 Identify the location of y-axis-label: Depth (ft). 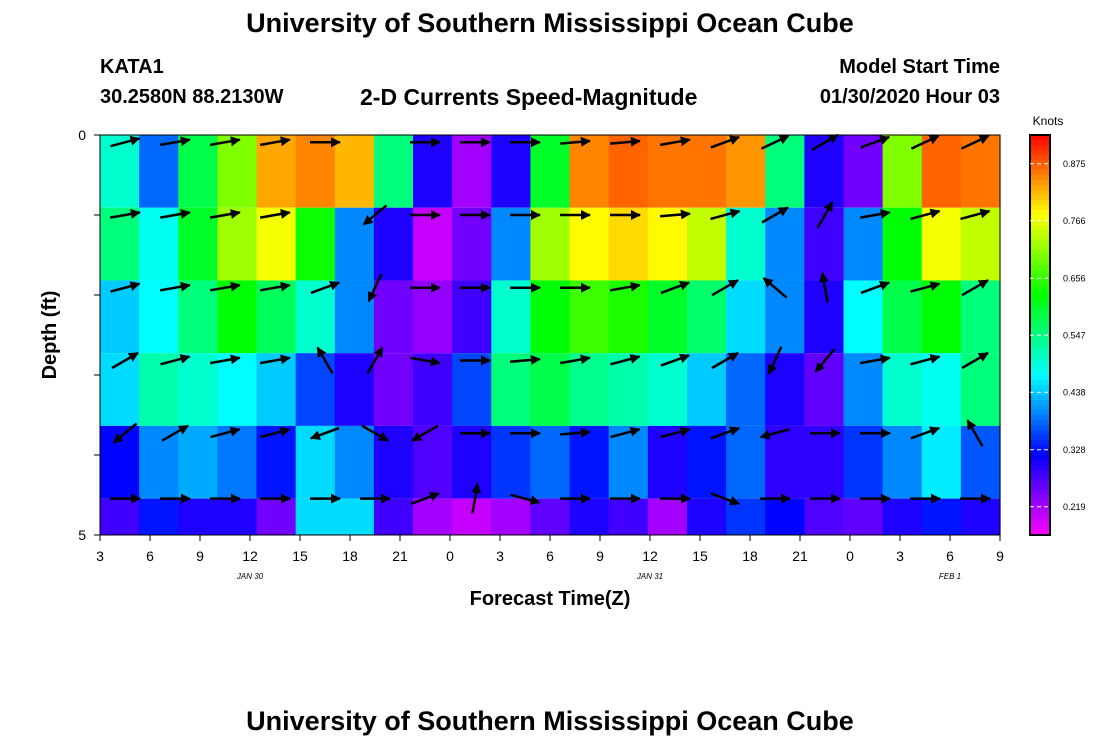
(50, 335).